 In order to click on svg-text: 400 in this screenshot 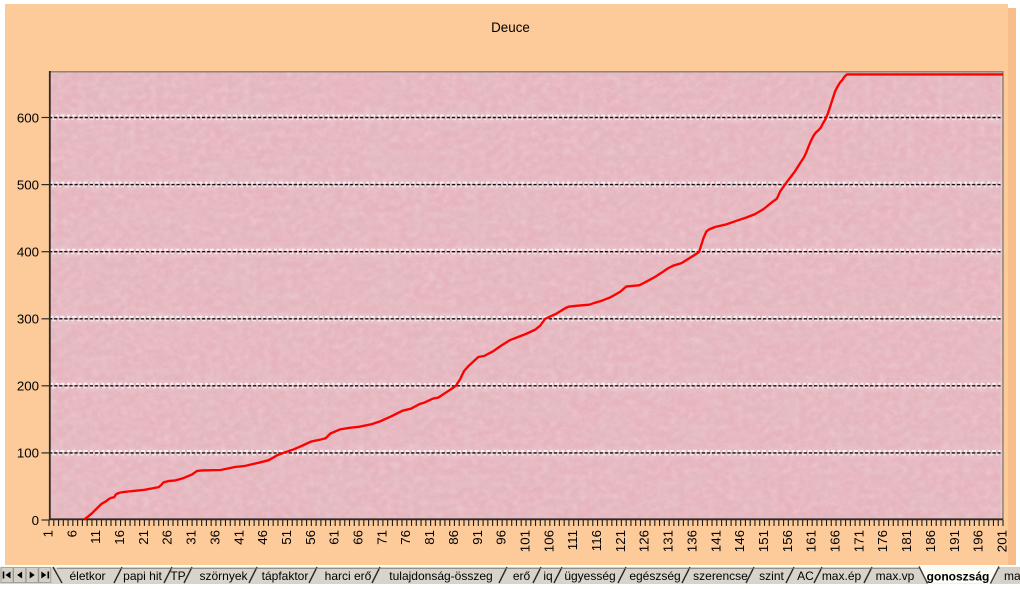, I will do `click(28, 252)`.